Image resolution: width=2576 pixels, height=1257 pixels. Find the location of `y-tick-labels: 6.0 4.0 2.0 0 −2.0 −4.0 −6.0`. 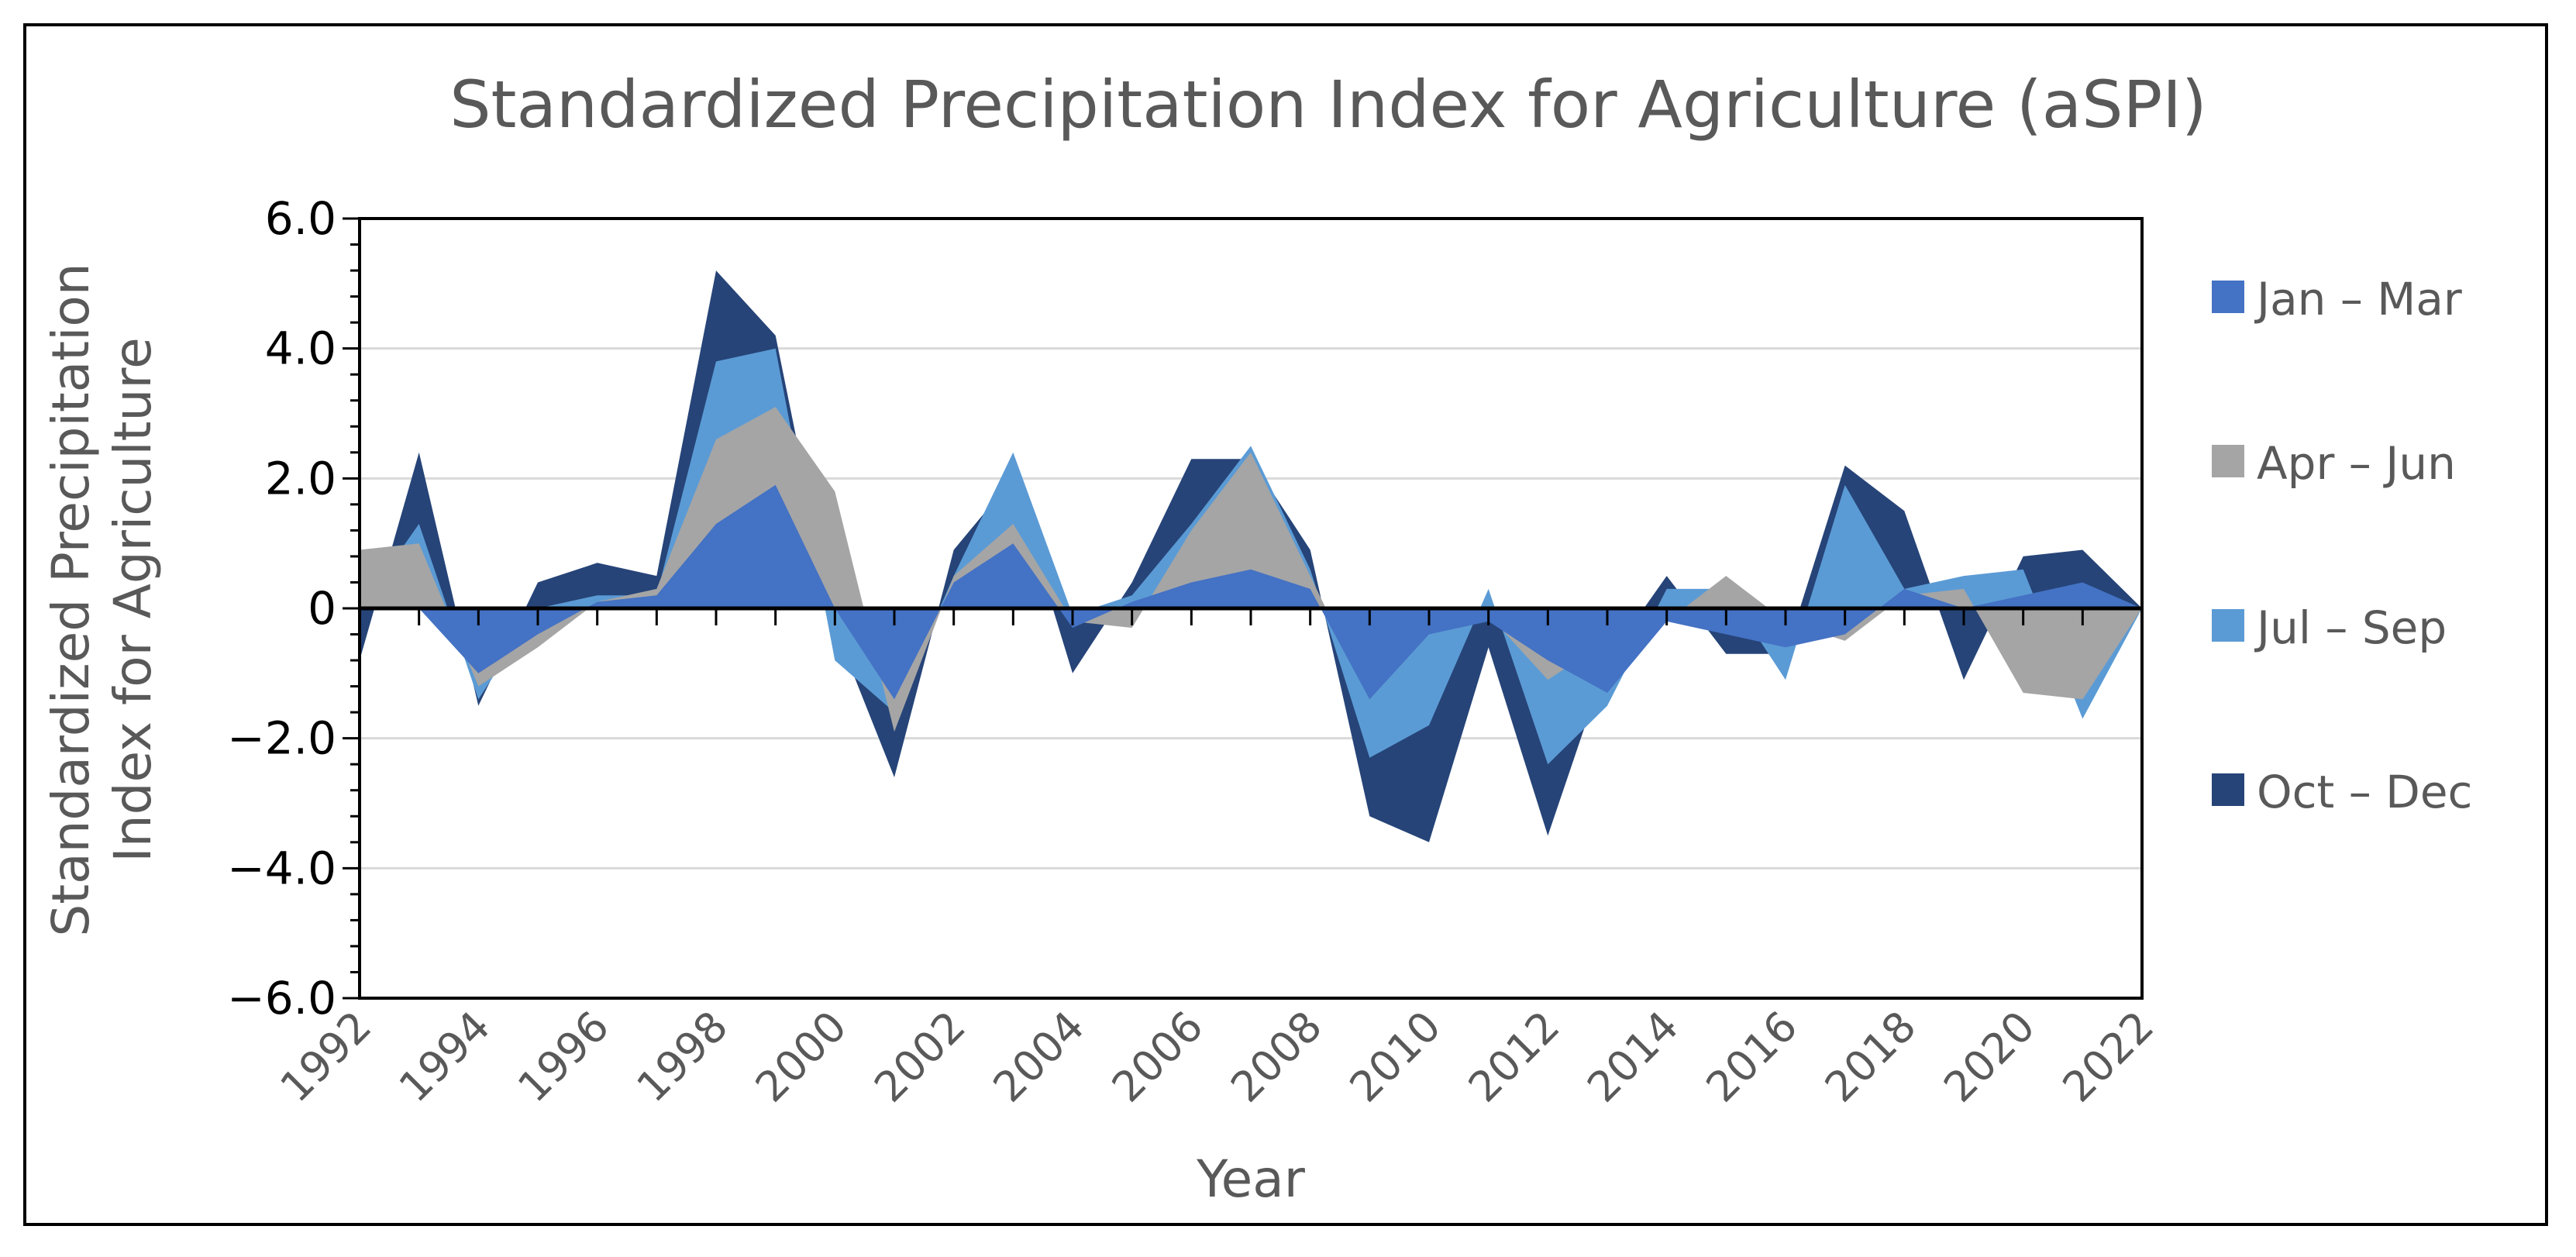

y-tick-labels: 6.0 4.0 2.0 0 −2.0 −4.0 −6.0 is located at coordinates (281, 608).